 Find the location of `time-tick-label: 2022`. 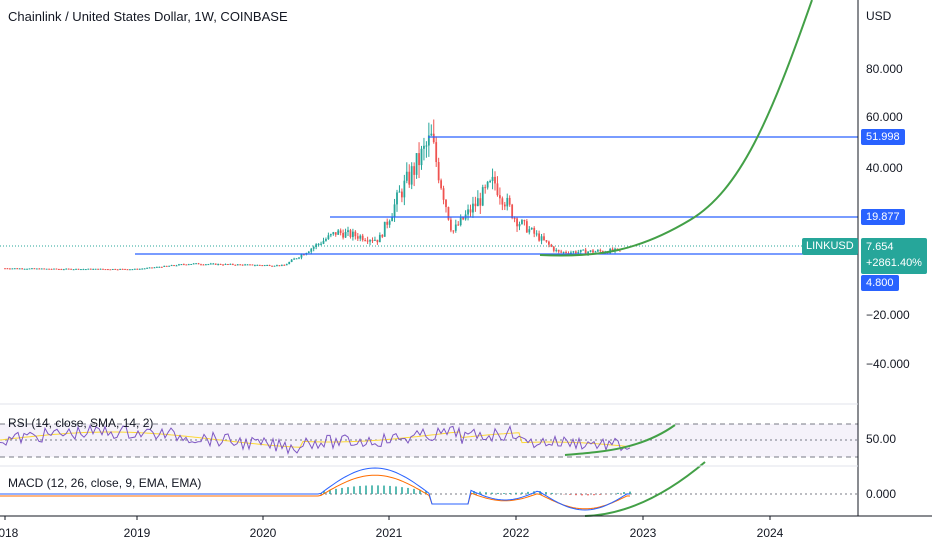

time-tick-label: 2022 is located at coordinates (516, 533).